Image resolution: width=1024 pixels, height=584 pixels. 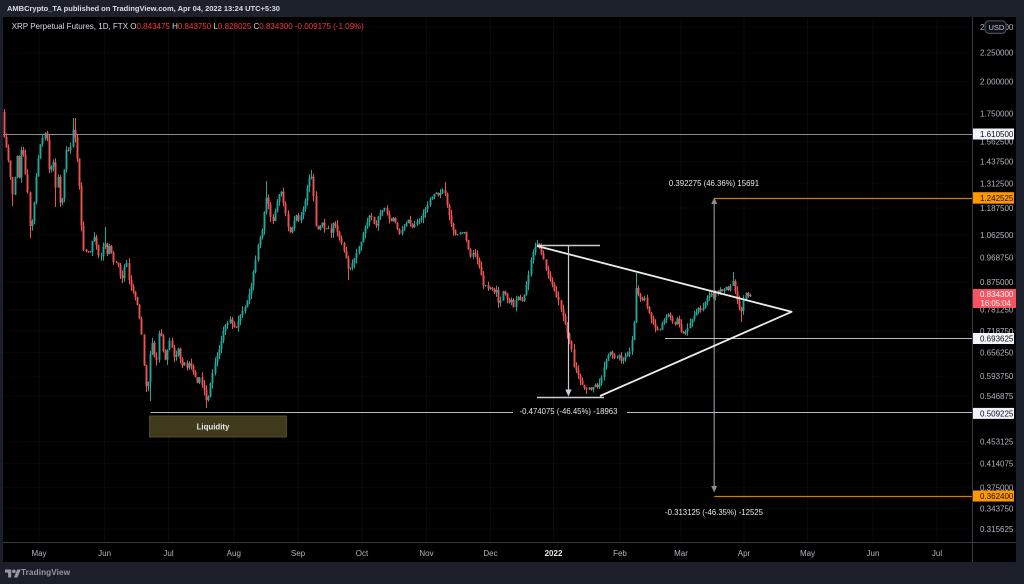 What do you see at coordinates (714, 512) in the screenshot?
I see `svg-text: -0.313125 (-46.35%) -12525` at bounding box center [714, 512].